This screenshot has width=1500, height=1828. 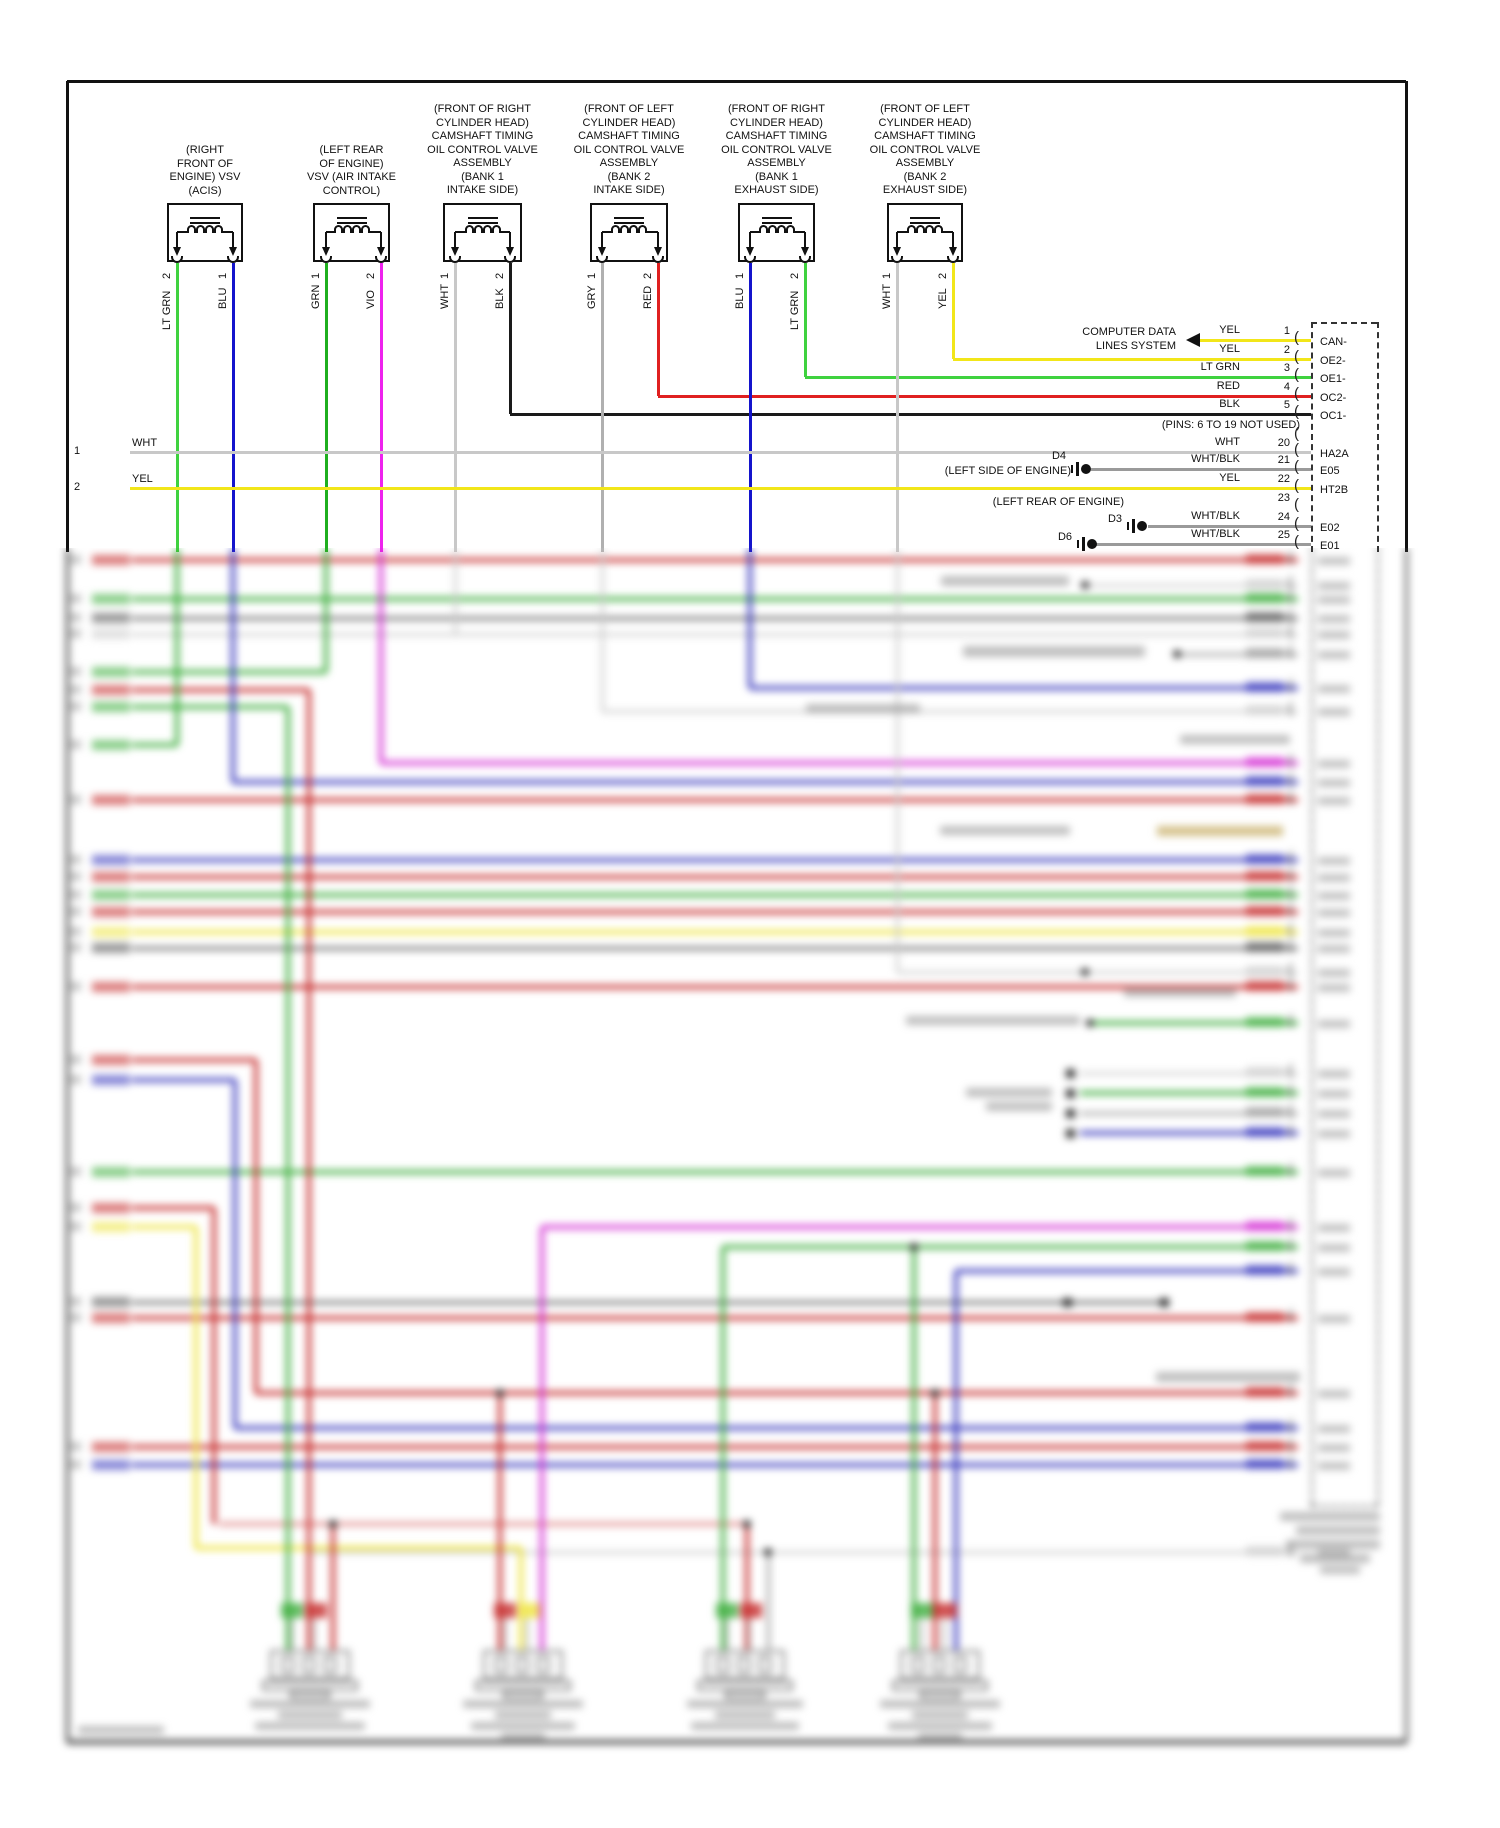 What do you see at coordinates (145, 443) in the screenshot?
I see `wire-color-label: WHT` at bounding box center [145, 443].